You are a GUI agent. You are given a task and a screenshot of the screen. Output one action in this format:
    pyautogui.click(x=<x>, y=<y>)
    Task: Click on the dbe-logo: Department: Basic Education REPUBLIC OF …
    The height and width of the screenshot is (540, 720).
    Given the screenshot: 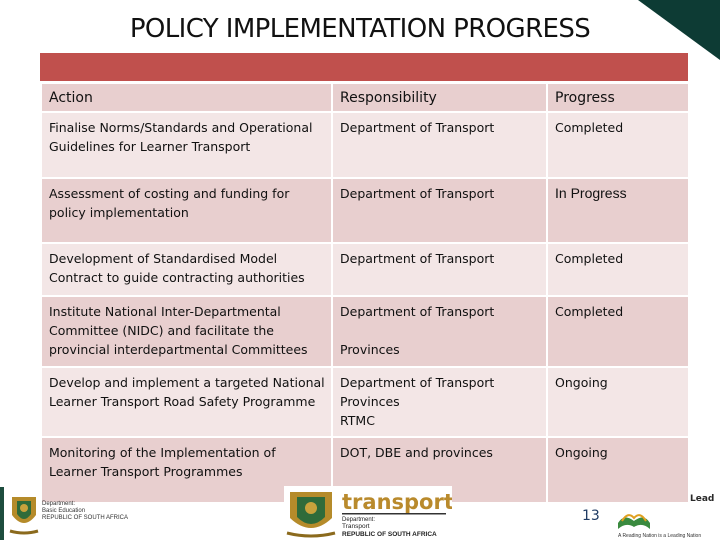 What is the action you would take?
    pyautogui.click(x=68, y=516)
    